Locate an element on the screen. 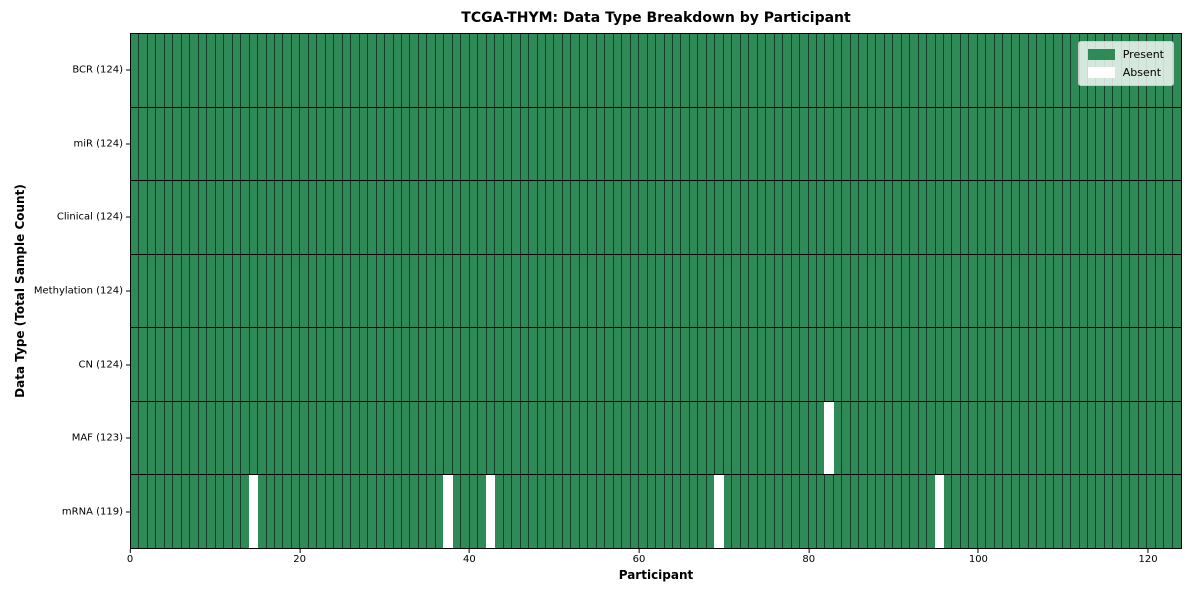 Image resolution: width=1200 pixels, height=600 pixels. y-tick-methylation: Methylation (124) is located at coordinates (82, 291).